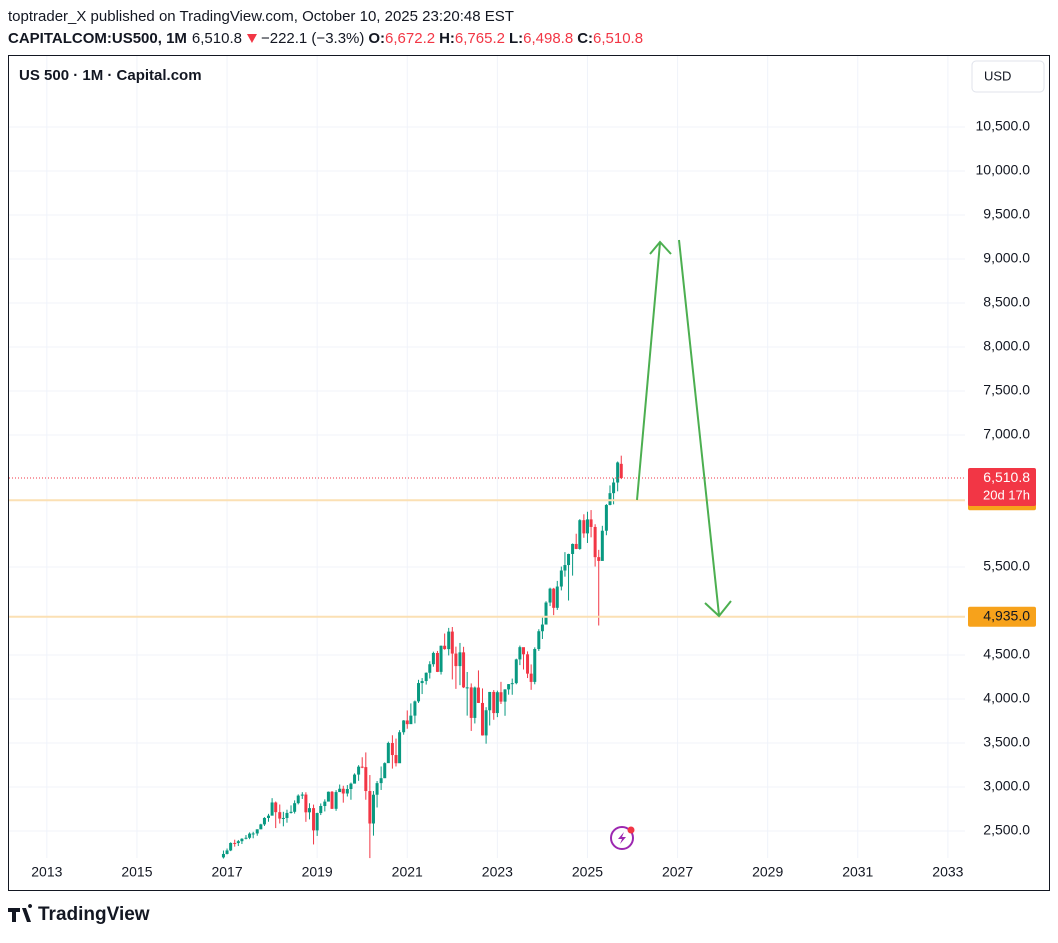 The height and width of the screenshot is (943, 1058). I want to click on currency: USD, so click(997, 75).